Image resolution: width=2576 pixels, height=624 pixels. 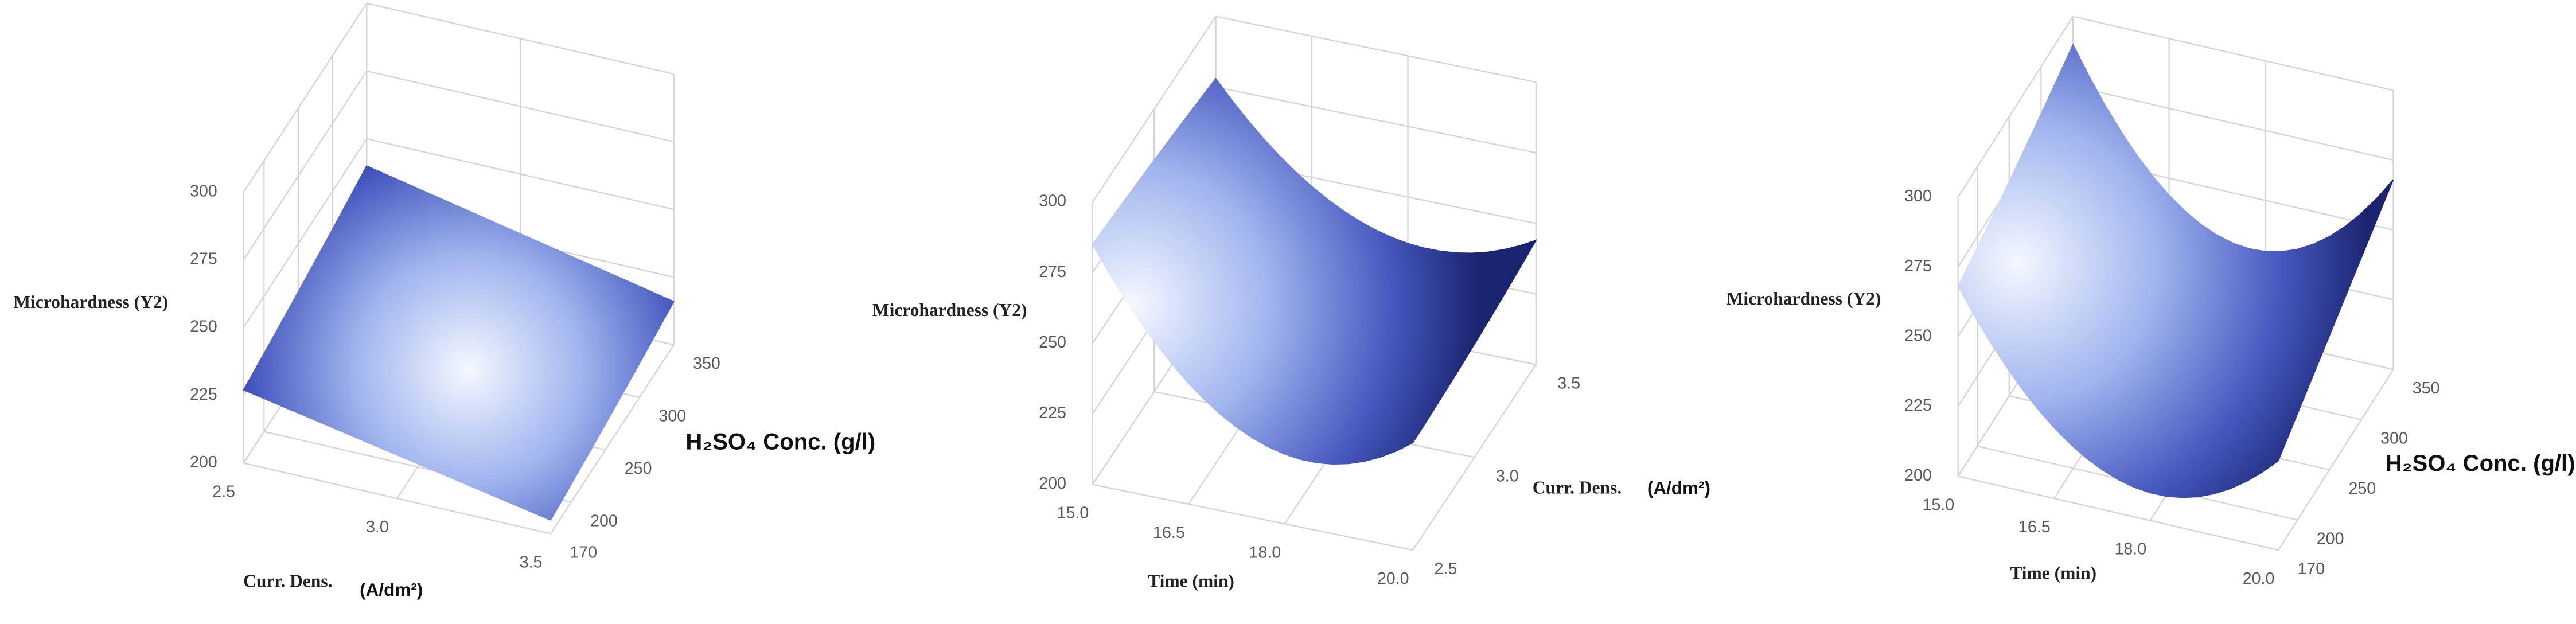 What do you see at coordinates (1568, 384) in the screenshot?
I see `y-tick-label: 3.5` at bounding box center [1568, 384].